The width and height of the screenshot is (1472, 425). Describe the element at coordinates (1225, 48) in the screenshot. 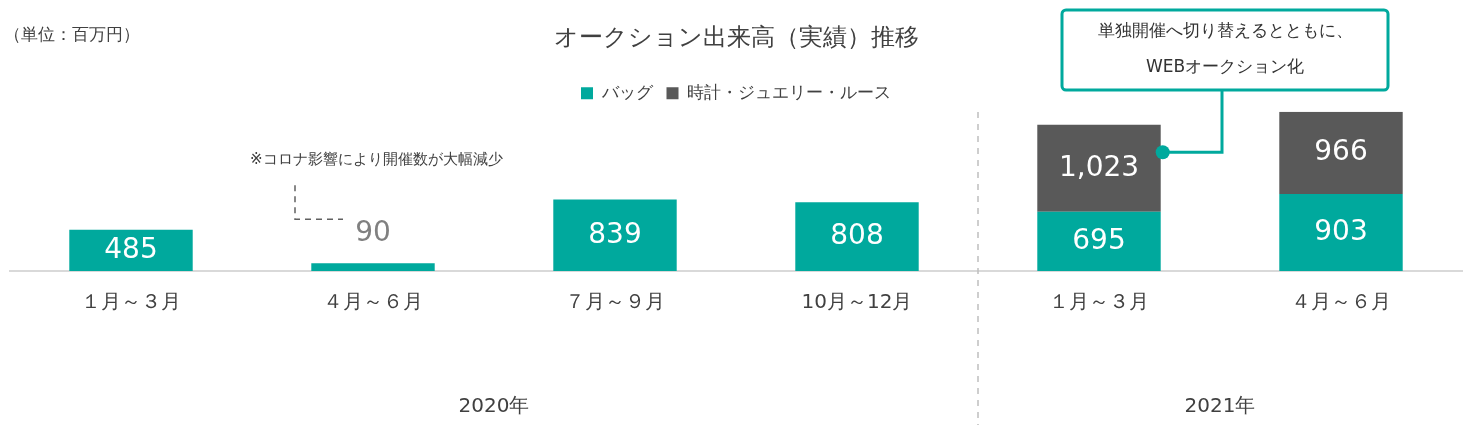

I see `text: 単独開催へ切り替えるとともに、 WEBオークション化` at that location.